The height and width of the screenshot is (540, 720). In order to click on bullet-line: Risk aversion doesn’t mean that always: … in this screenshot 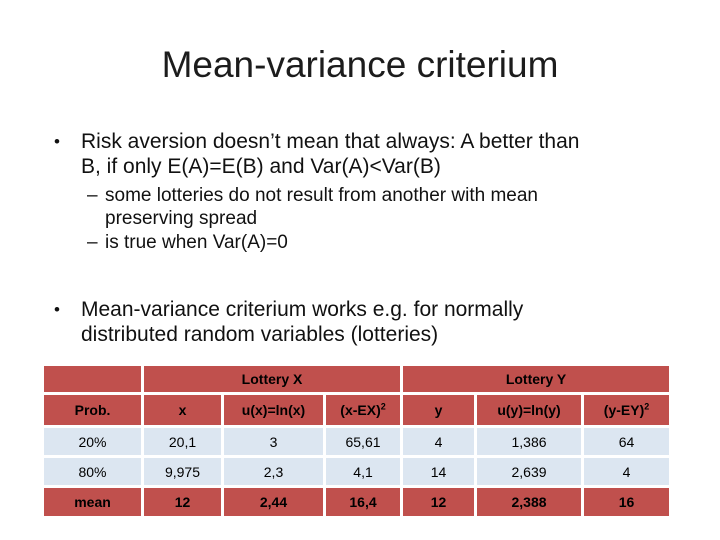, I will do `click(330, 141)`.